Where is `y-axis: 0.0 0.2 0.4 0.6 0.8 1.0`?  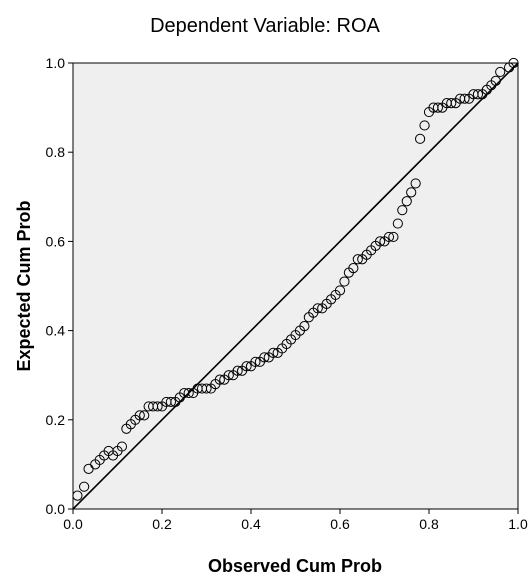
y-axis: 0.0 0.2 0.4 0.6 0.8 1.0 is located at coordinates (59, 286).